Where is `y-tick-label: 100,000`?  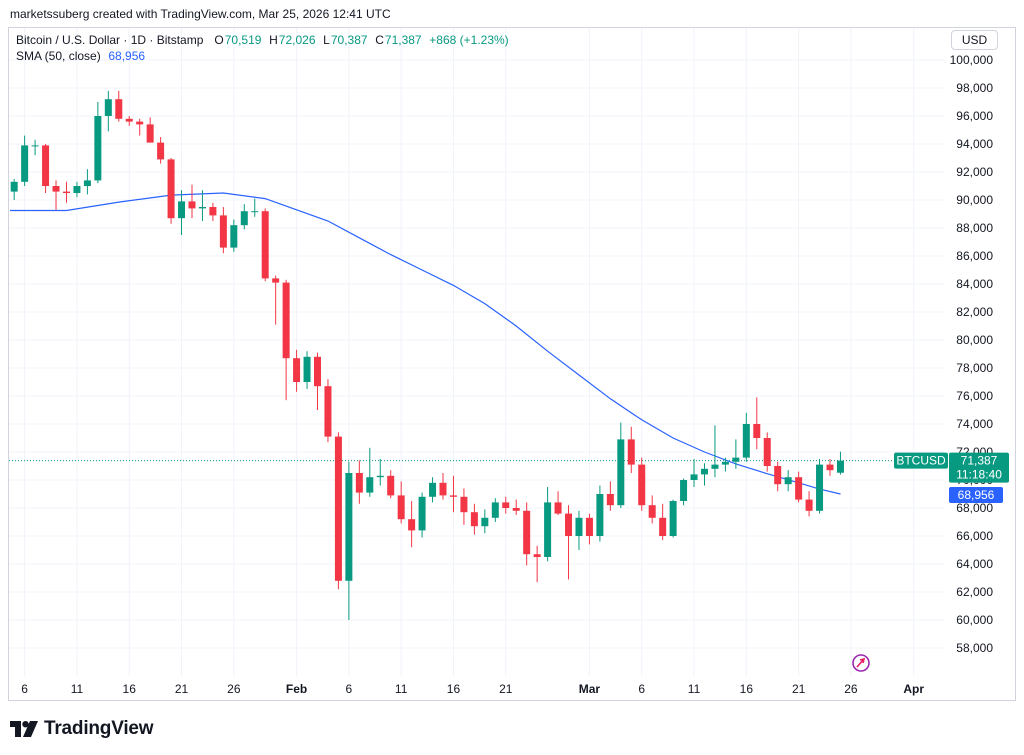
y-tick-label: 100,000 is located at coordinates (972, 60).